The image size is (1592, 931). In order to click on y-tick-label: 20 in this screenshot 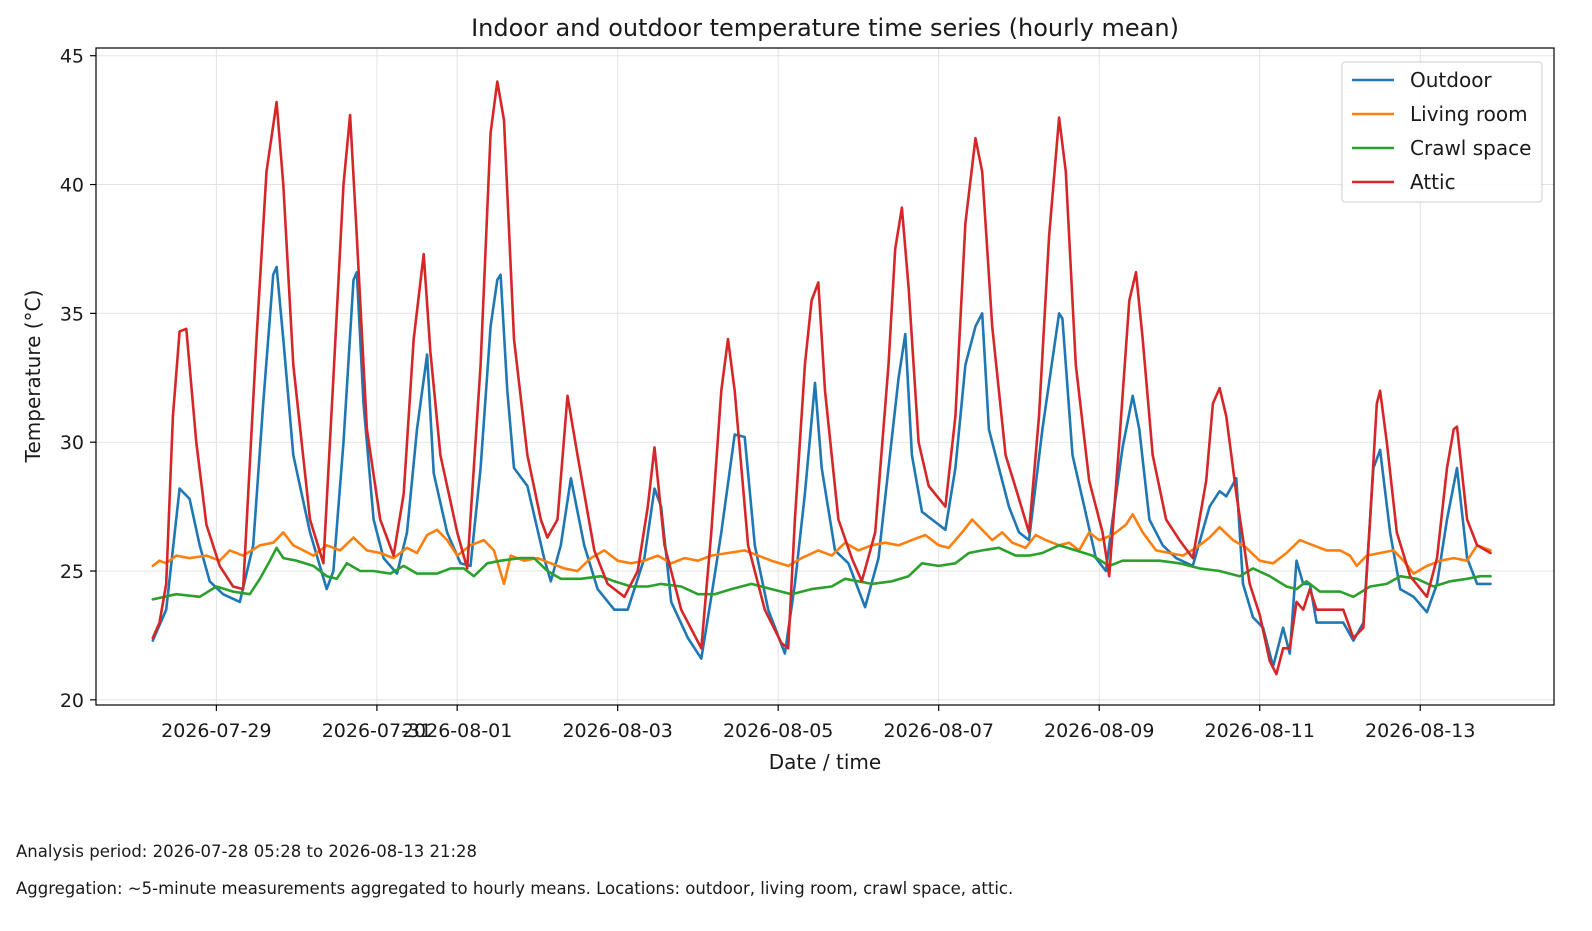, I will do `click(72, 701)`.